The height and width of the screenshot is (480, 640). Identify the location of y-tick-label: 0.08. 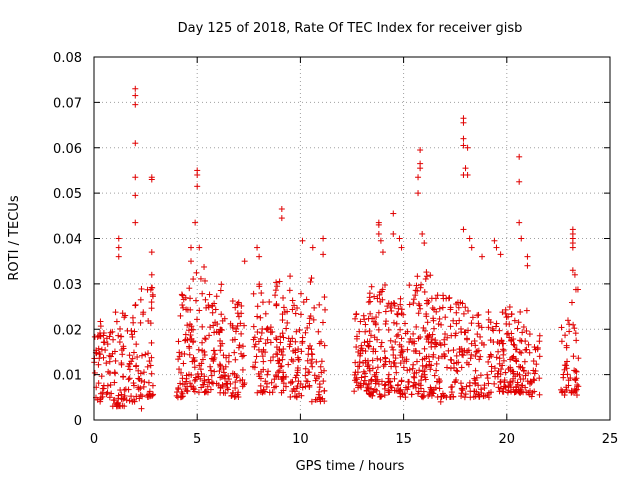
(67, 58).